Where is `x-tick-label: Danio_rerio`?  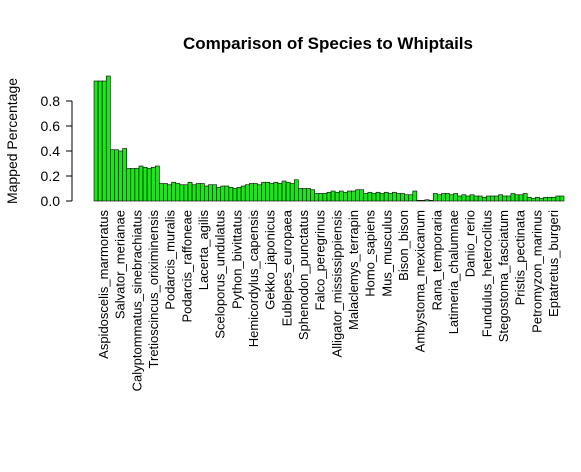 x-tick-label: Danio_rerio is located at coordinates (470, 243).